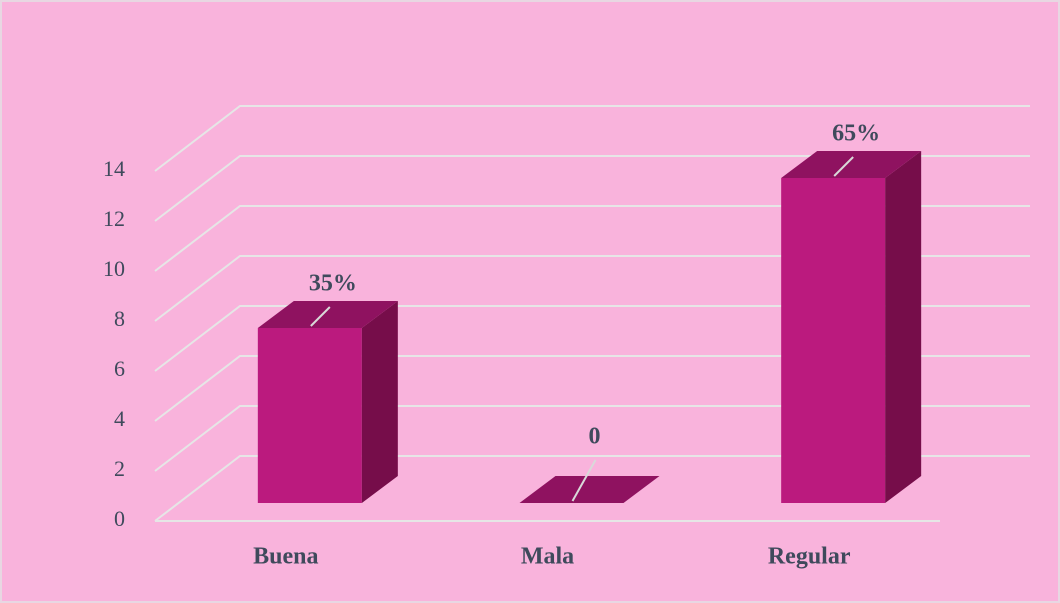 Image resolution: width=1060 pixels, height=603 pixels. What do you see at coordinates (809, 557) in the screenshot?
I see `x-tick-label: Regular` at bounding box center [809, 557].